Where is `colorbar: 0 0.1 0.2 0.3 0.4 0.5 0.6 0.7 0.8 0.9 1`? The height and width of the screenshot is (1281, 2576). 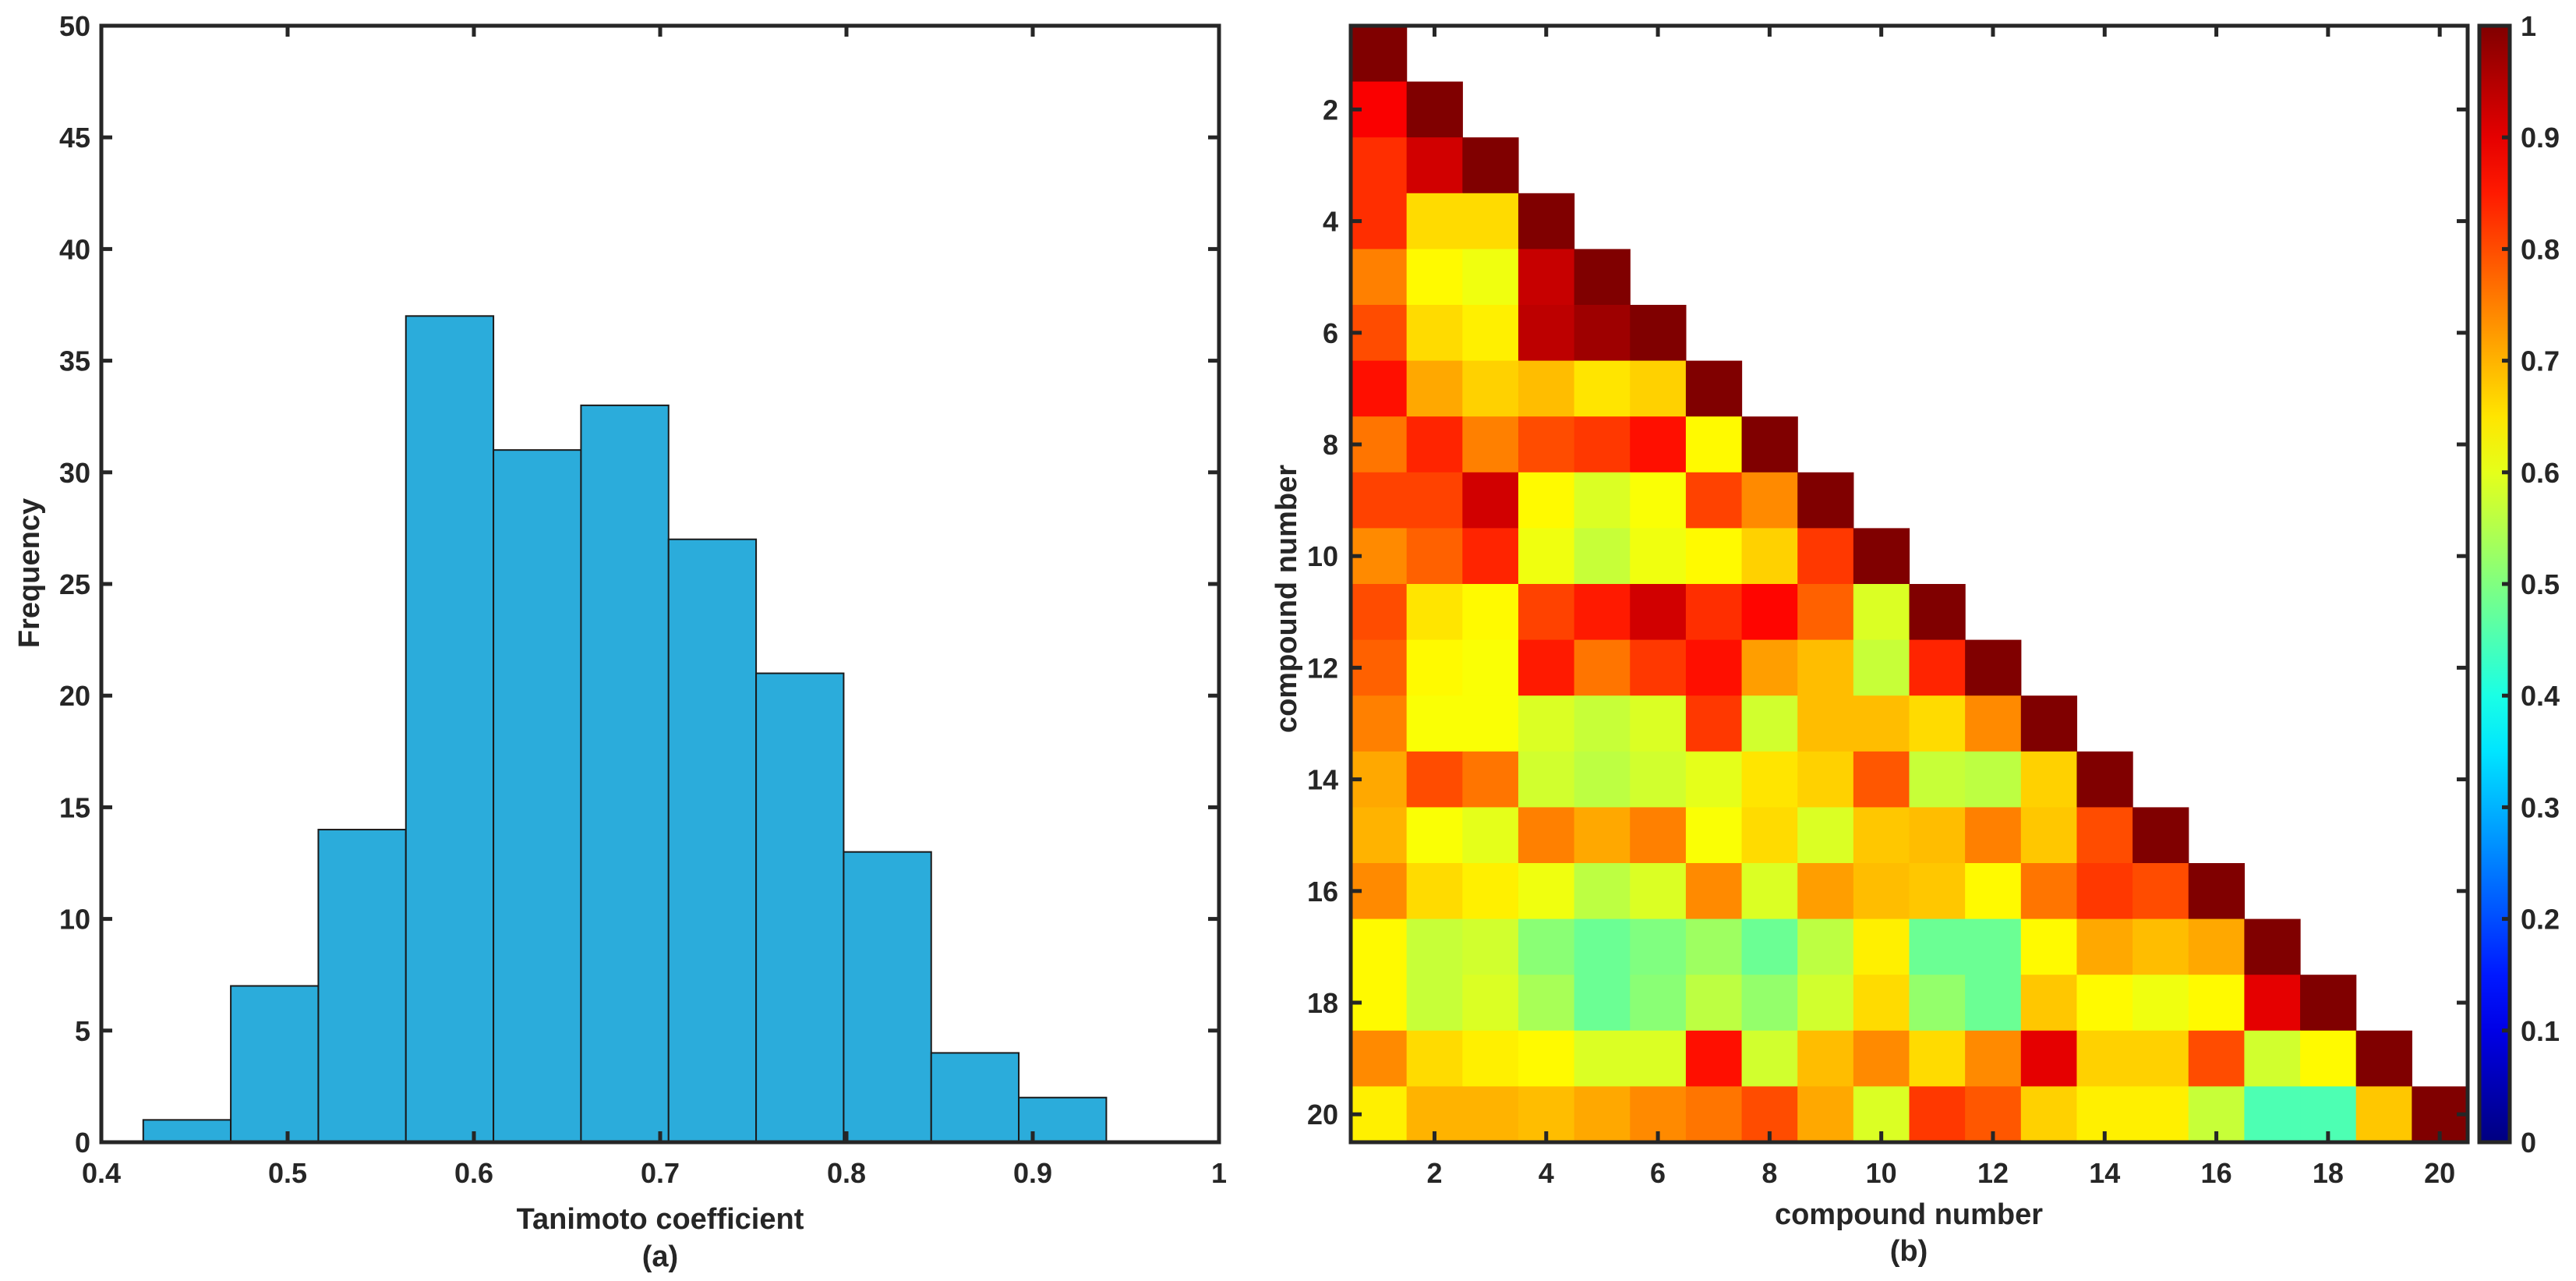
colorbar: 0 0.1 0.2 0.3 0.4 0.5 0.6 0.7 0.8 0.9 1 is located at coordinates (2518, 585).